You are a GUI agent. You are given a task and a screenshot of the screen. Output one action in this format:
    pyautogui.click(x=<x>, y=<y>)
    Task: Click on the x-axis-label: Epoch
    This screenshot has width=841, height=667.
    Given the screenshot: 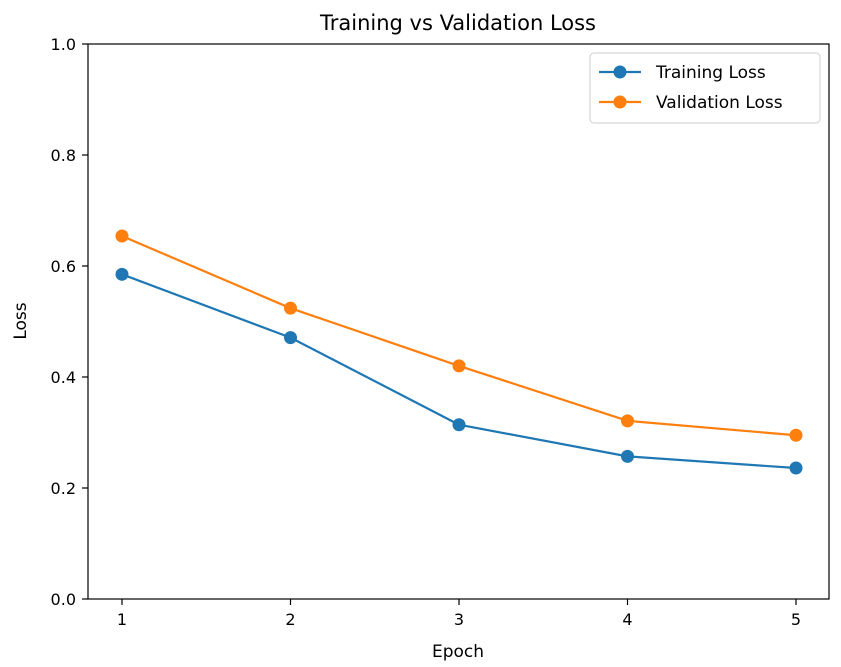 What is the action you would take?
    pyautogui.click(x=458, y=652)
    